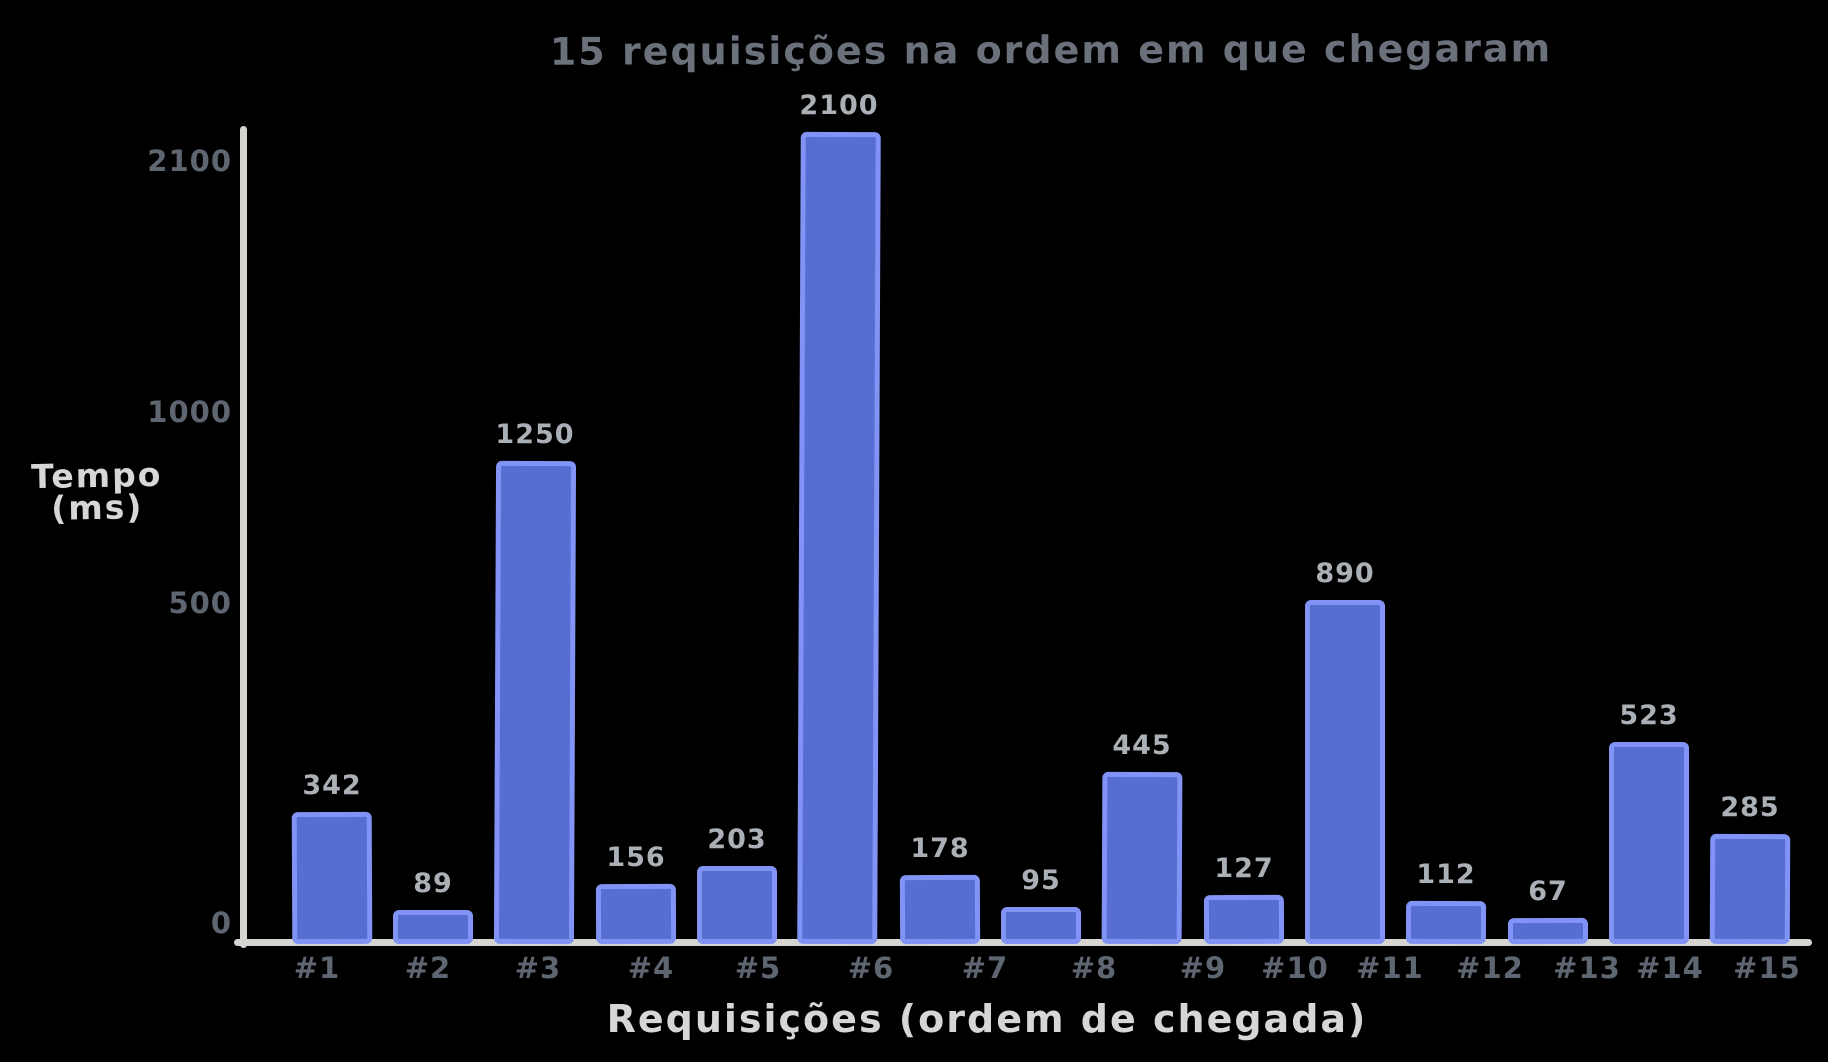  I want to click on bar-value-label: 342, so click(332, 785).